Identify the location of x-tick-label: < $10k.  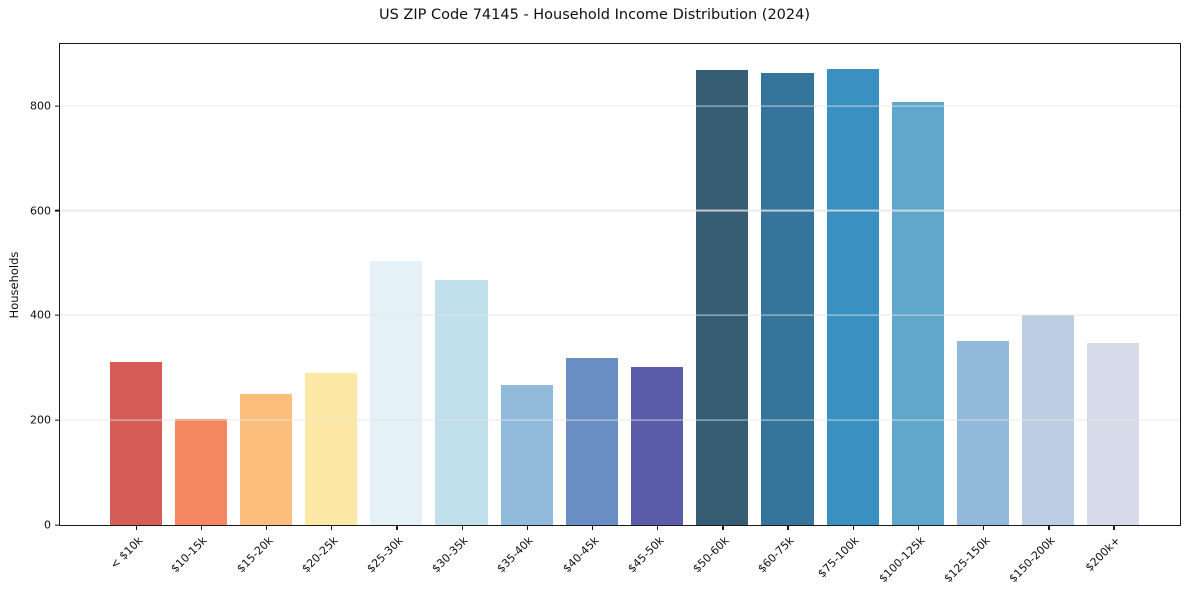
(126, 553).